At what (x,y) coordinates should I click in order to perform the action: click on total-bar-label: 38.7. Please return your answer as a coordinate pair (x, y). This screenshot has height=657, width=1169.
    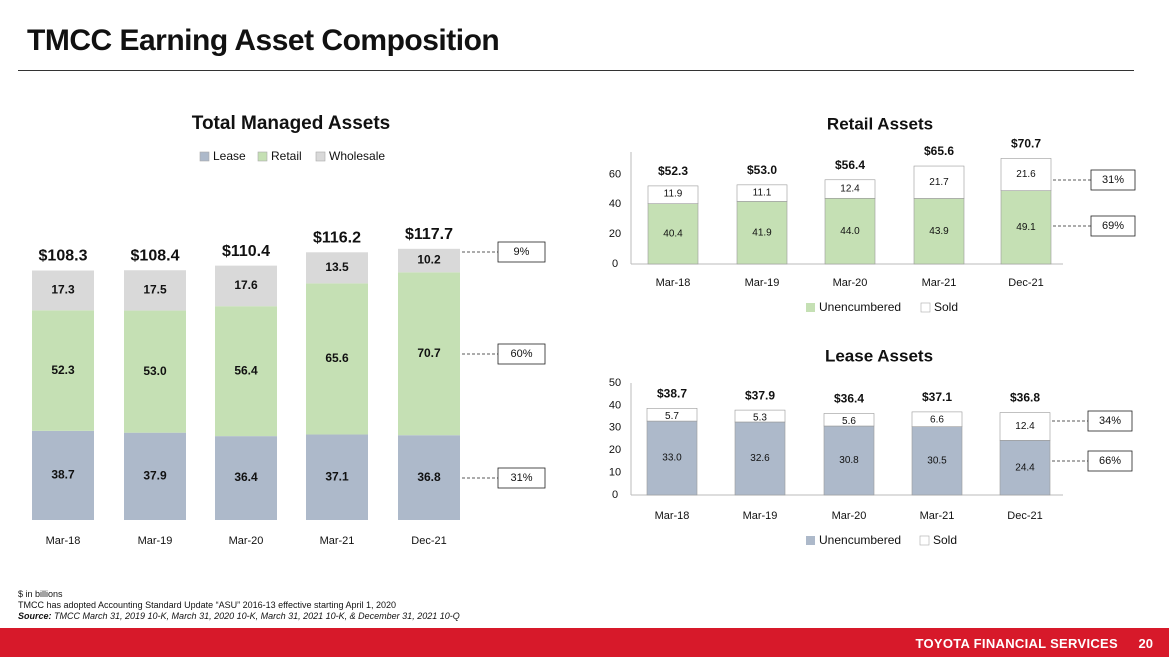
    Looking at the image, I should click on (63, 475).